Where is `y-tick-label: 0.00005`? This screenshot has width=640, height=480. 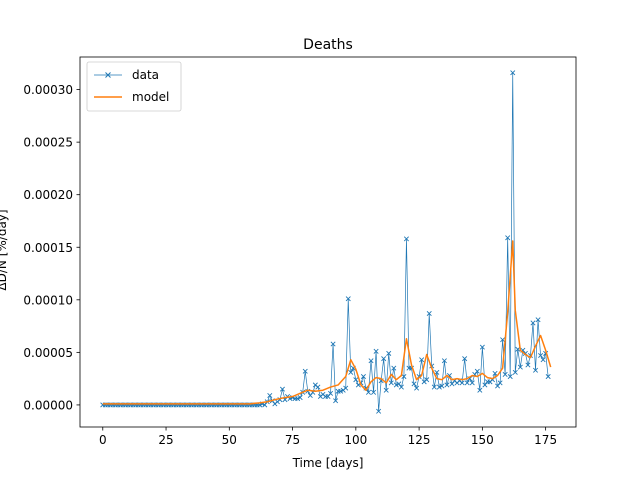 y-tick-label: 0.00005 is located at coordinates (48, 353).